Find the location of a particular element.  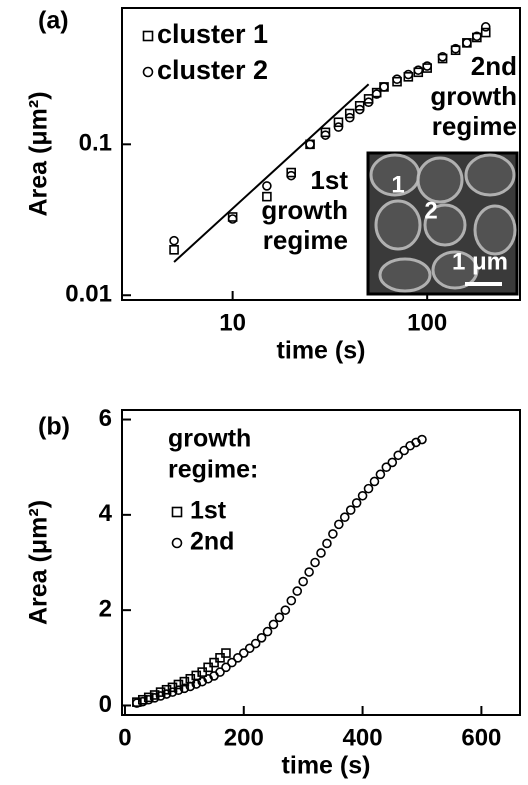

y-tick-label: 2 is located at coordinates (105, 609).